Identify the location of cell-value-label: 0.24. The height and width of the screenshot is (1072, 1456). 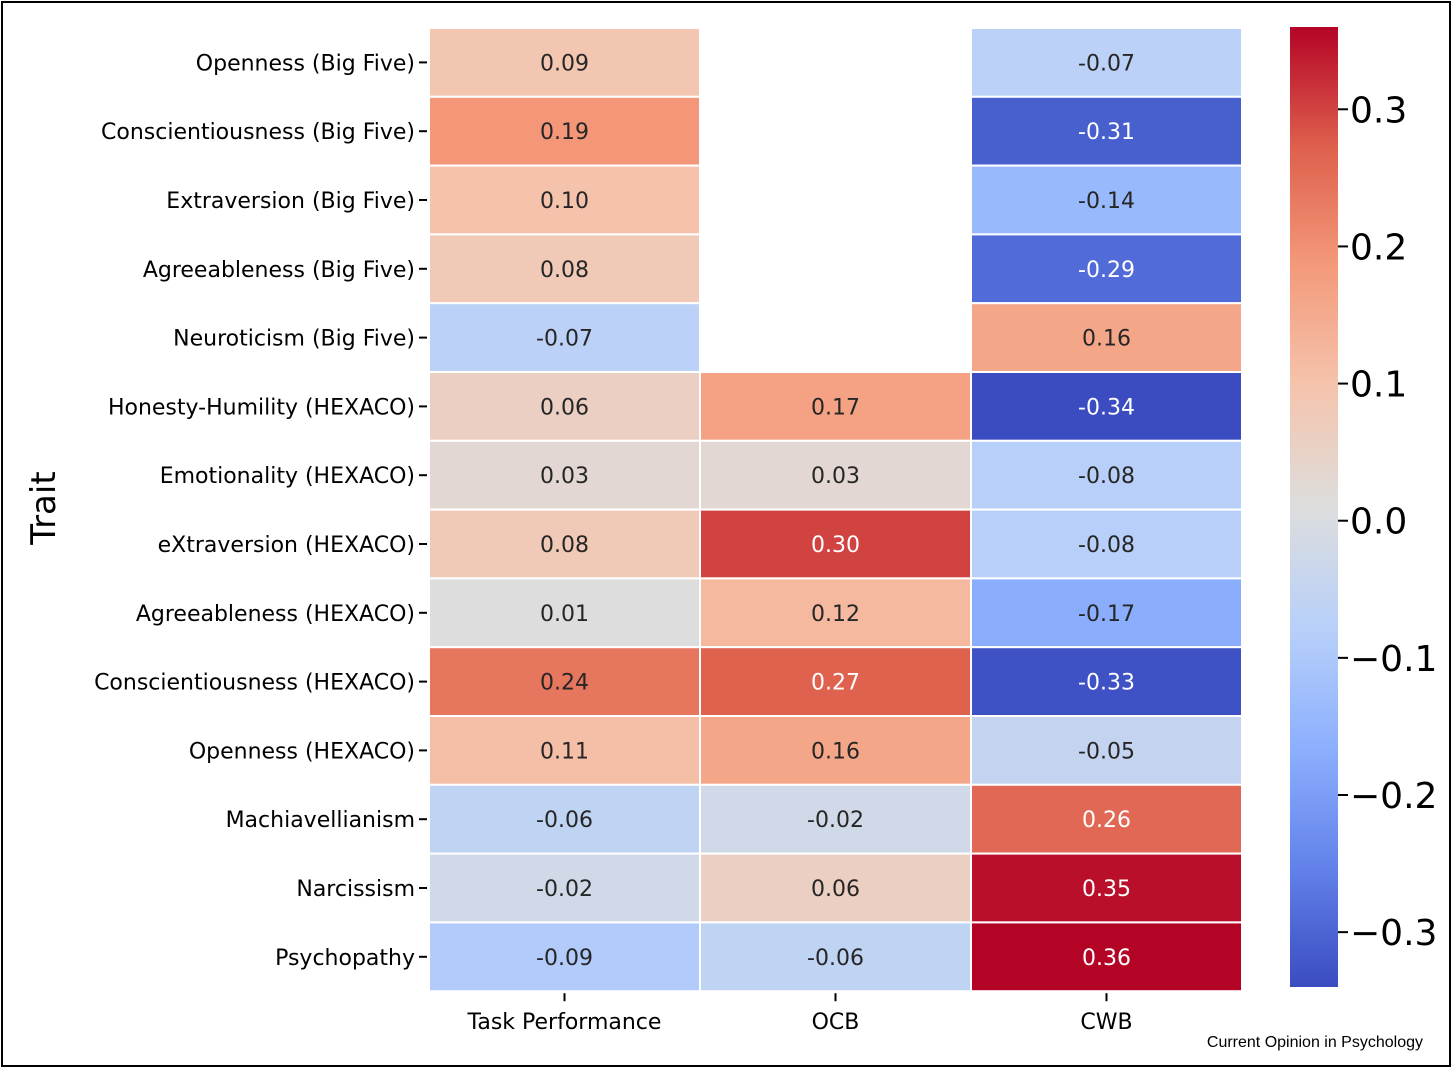
(564, 683).